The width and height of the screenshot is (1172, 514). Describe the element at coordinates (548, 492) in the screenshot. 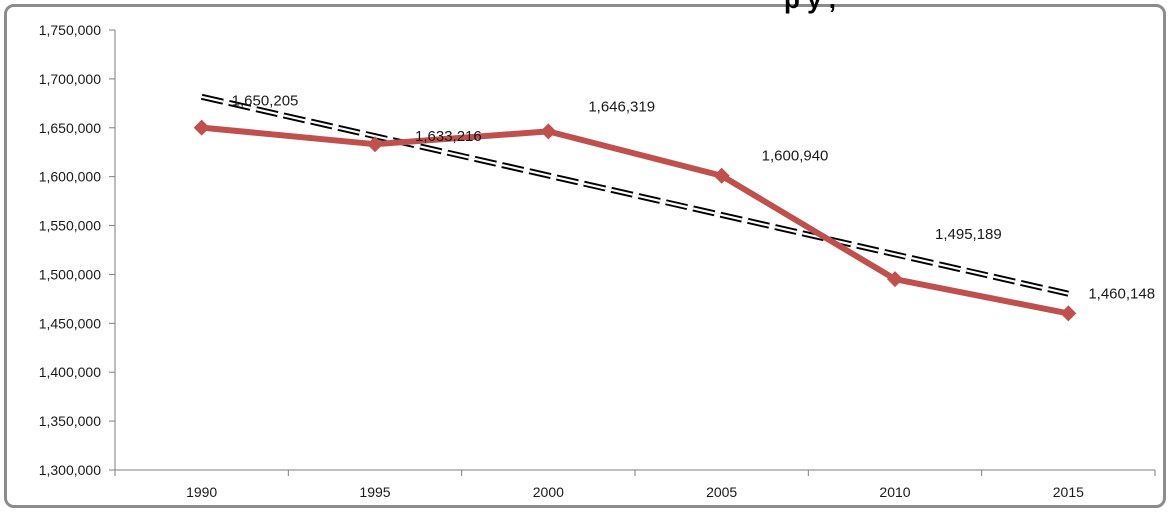

I see `x-tick-label: 2000` at that location.